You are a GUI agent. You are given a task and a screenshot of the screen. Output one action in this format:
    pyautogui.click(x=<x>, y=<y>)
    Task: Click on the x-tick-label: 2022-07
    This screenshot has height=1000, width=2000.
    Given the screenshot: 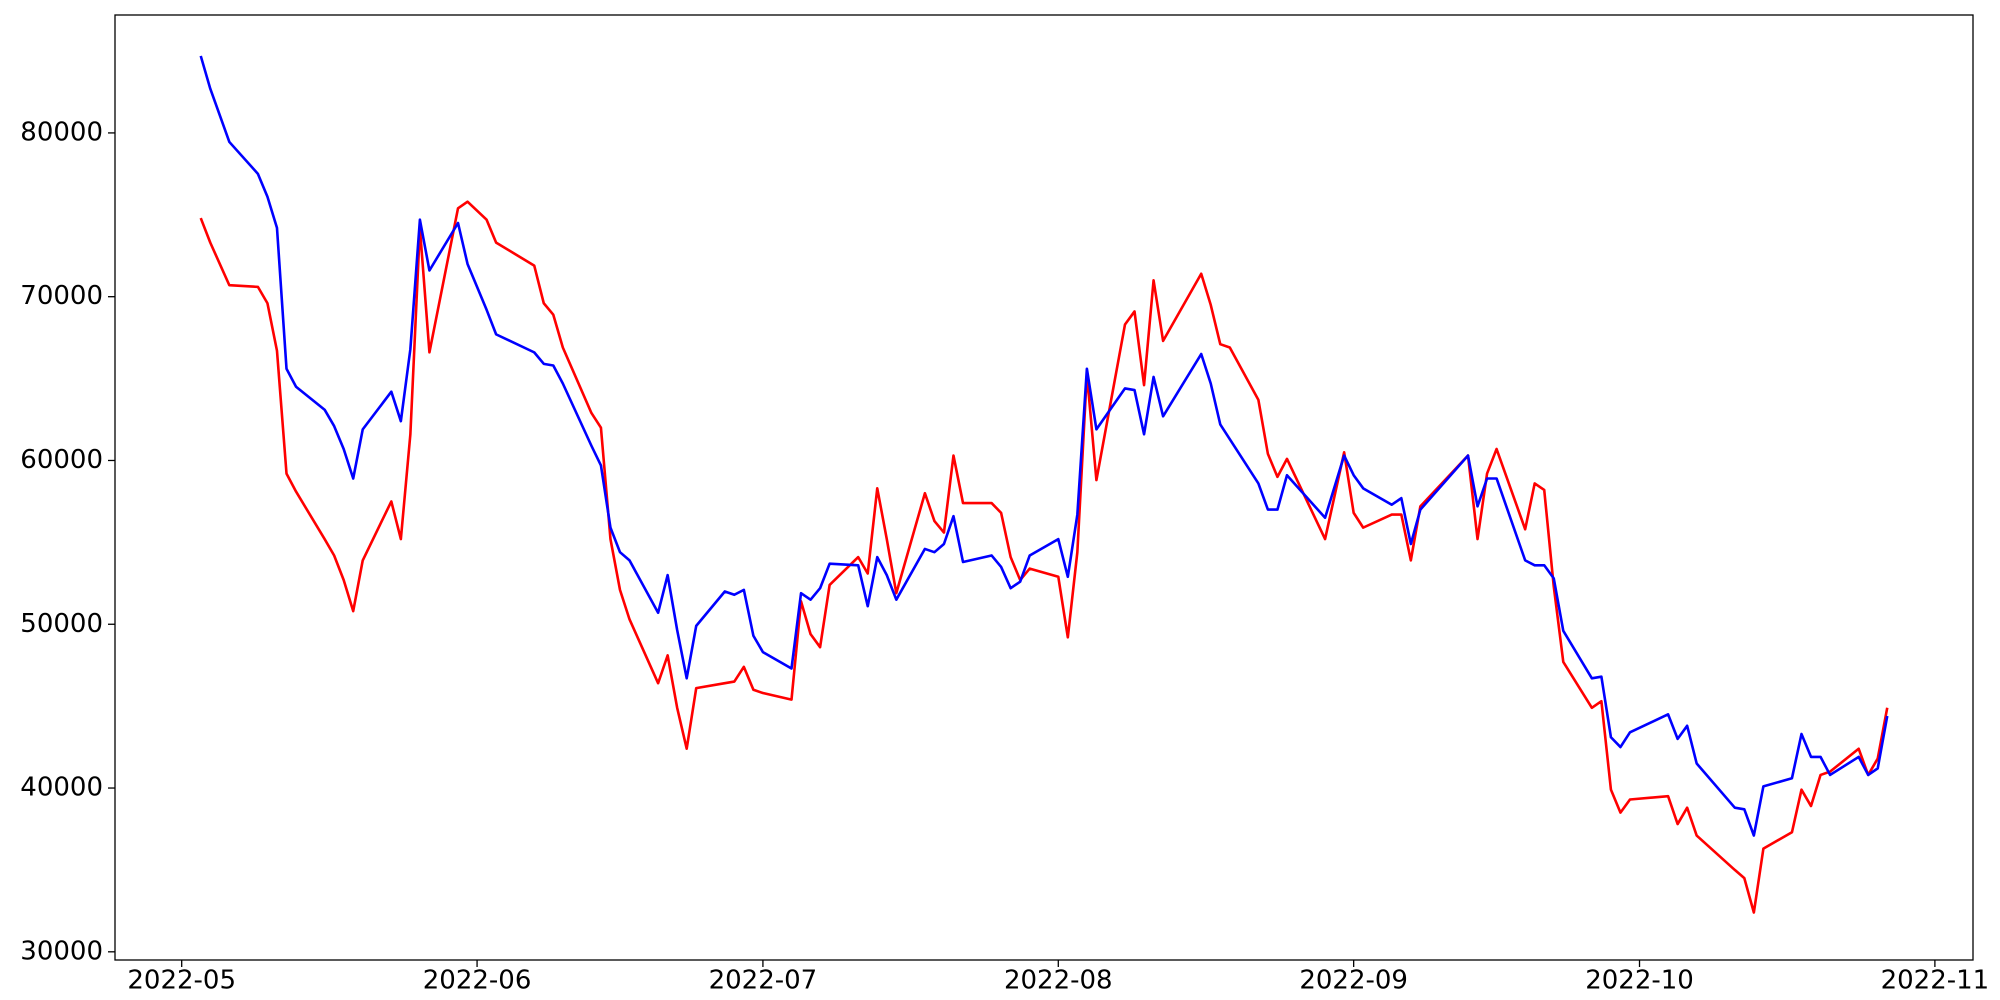 What is the action you would take?
    pyautogui.click(x=763, y=981)
    